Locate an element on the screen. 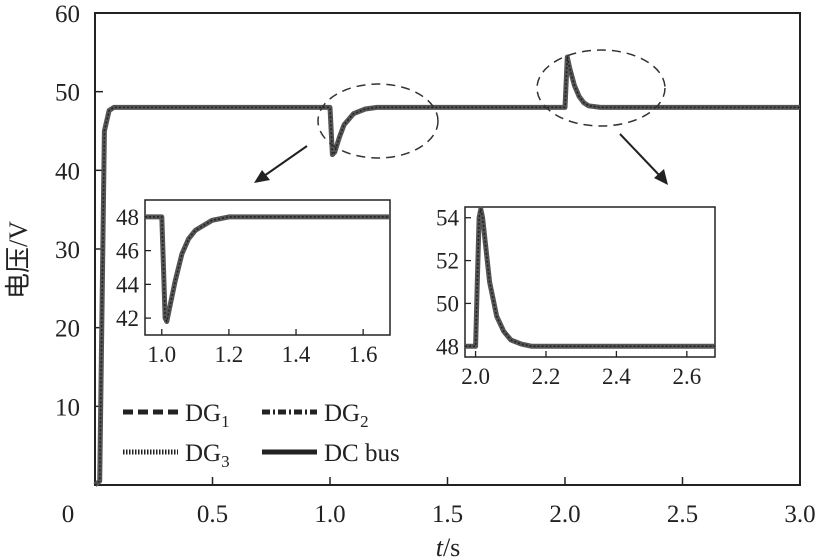 Image resolution: width=825 pixels, height=559 pixels. x-tick-label: 1.5 is located at coordinates (447, 514).